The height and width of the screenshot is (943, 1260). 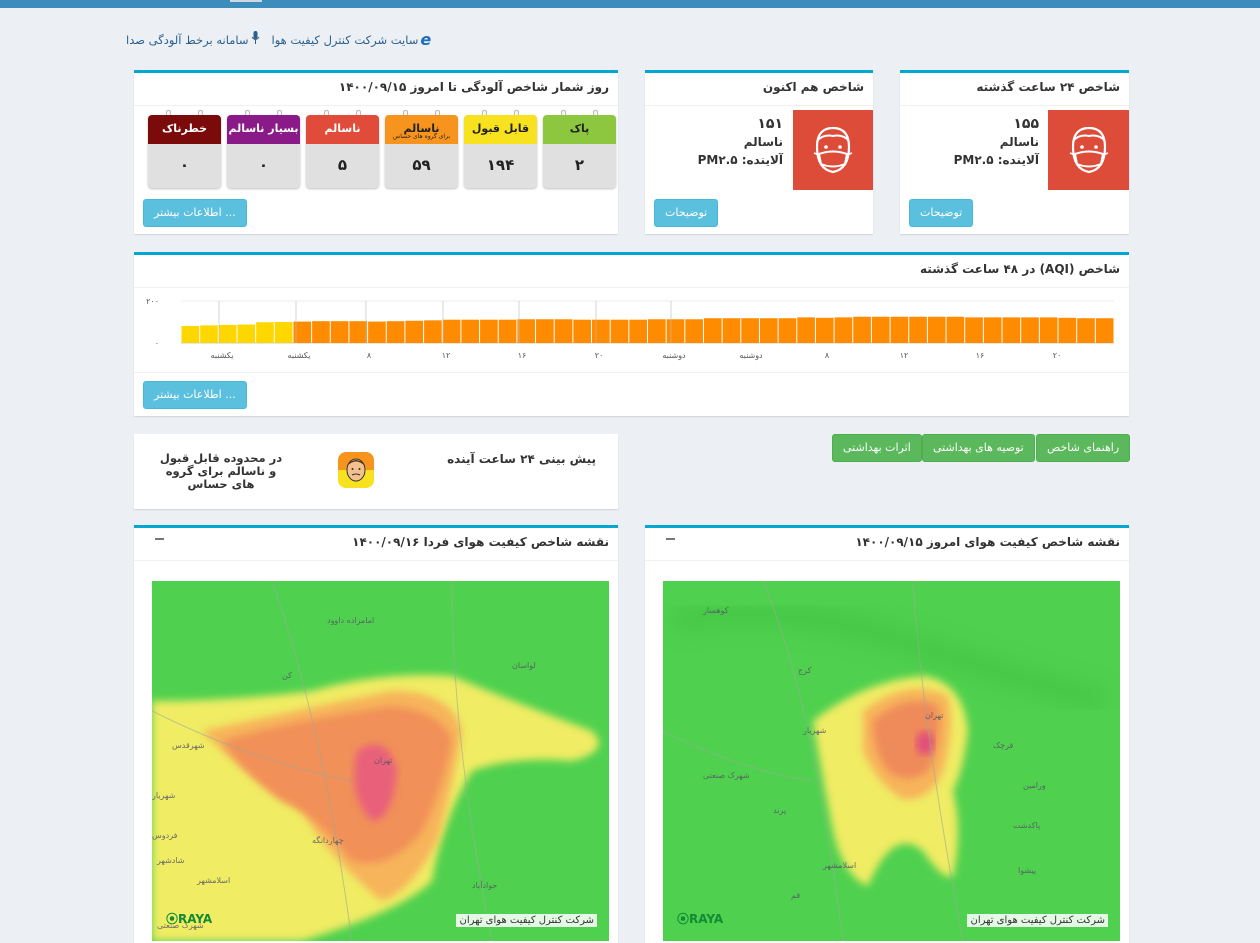 I want to click on x-tick-label: ۸, so click(x=827, y=355).